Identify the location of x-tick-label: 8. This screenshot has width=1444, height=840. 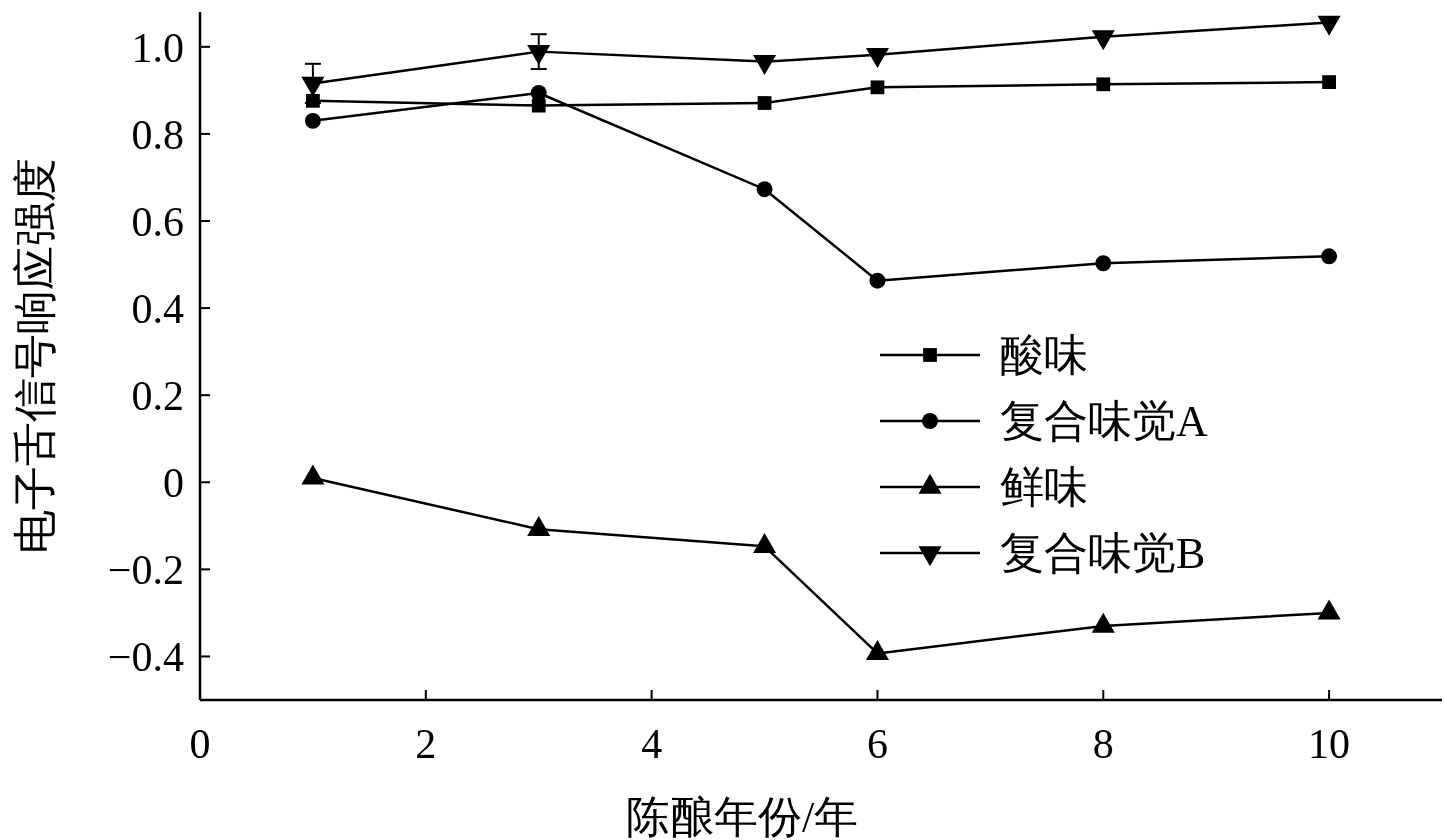
(1103, 744).